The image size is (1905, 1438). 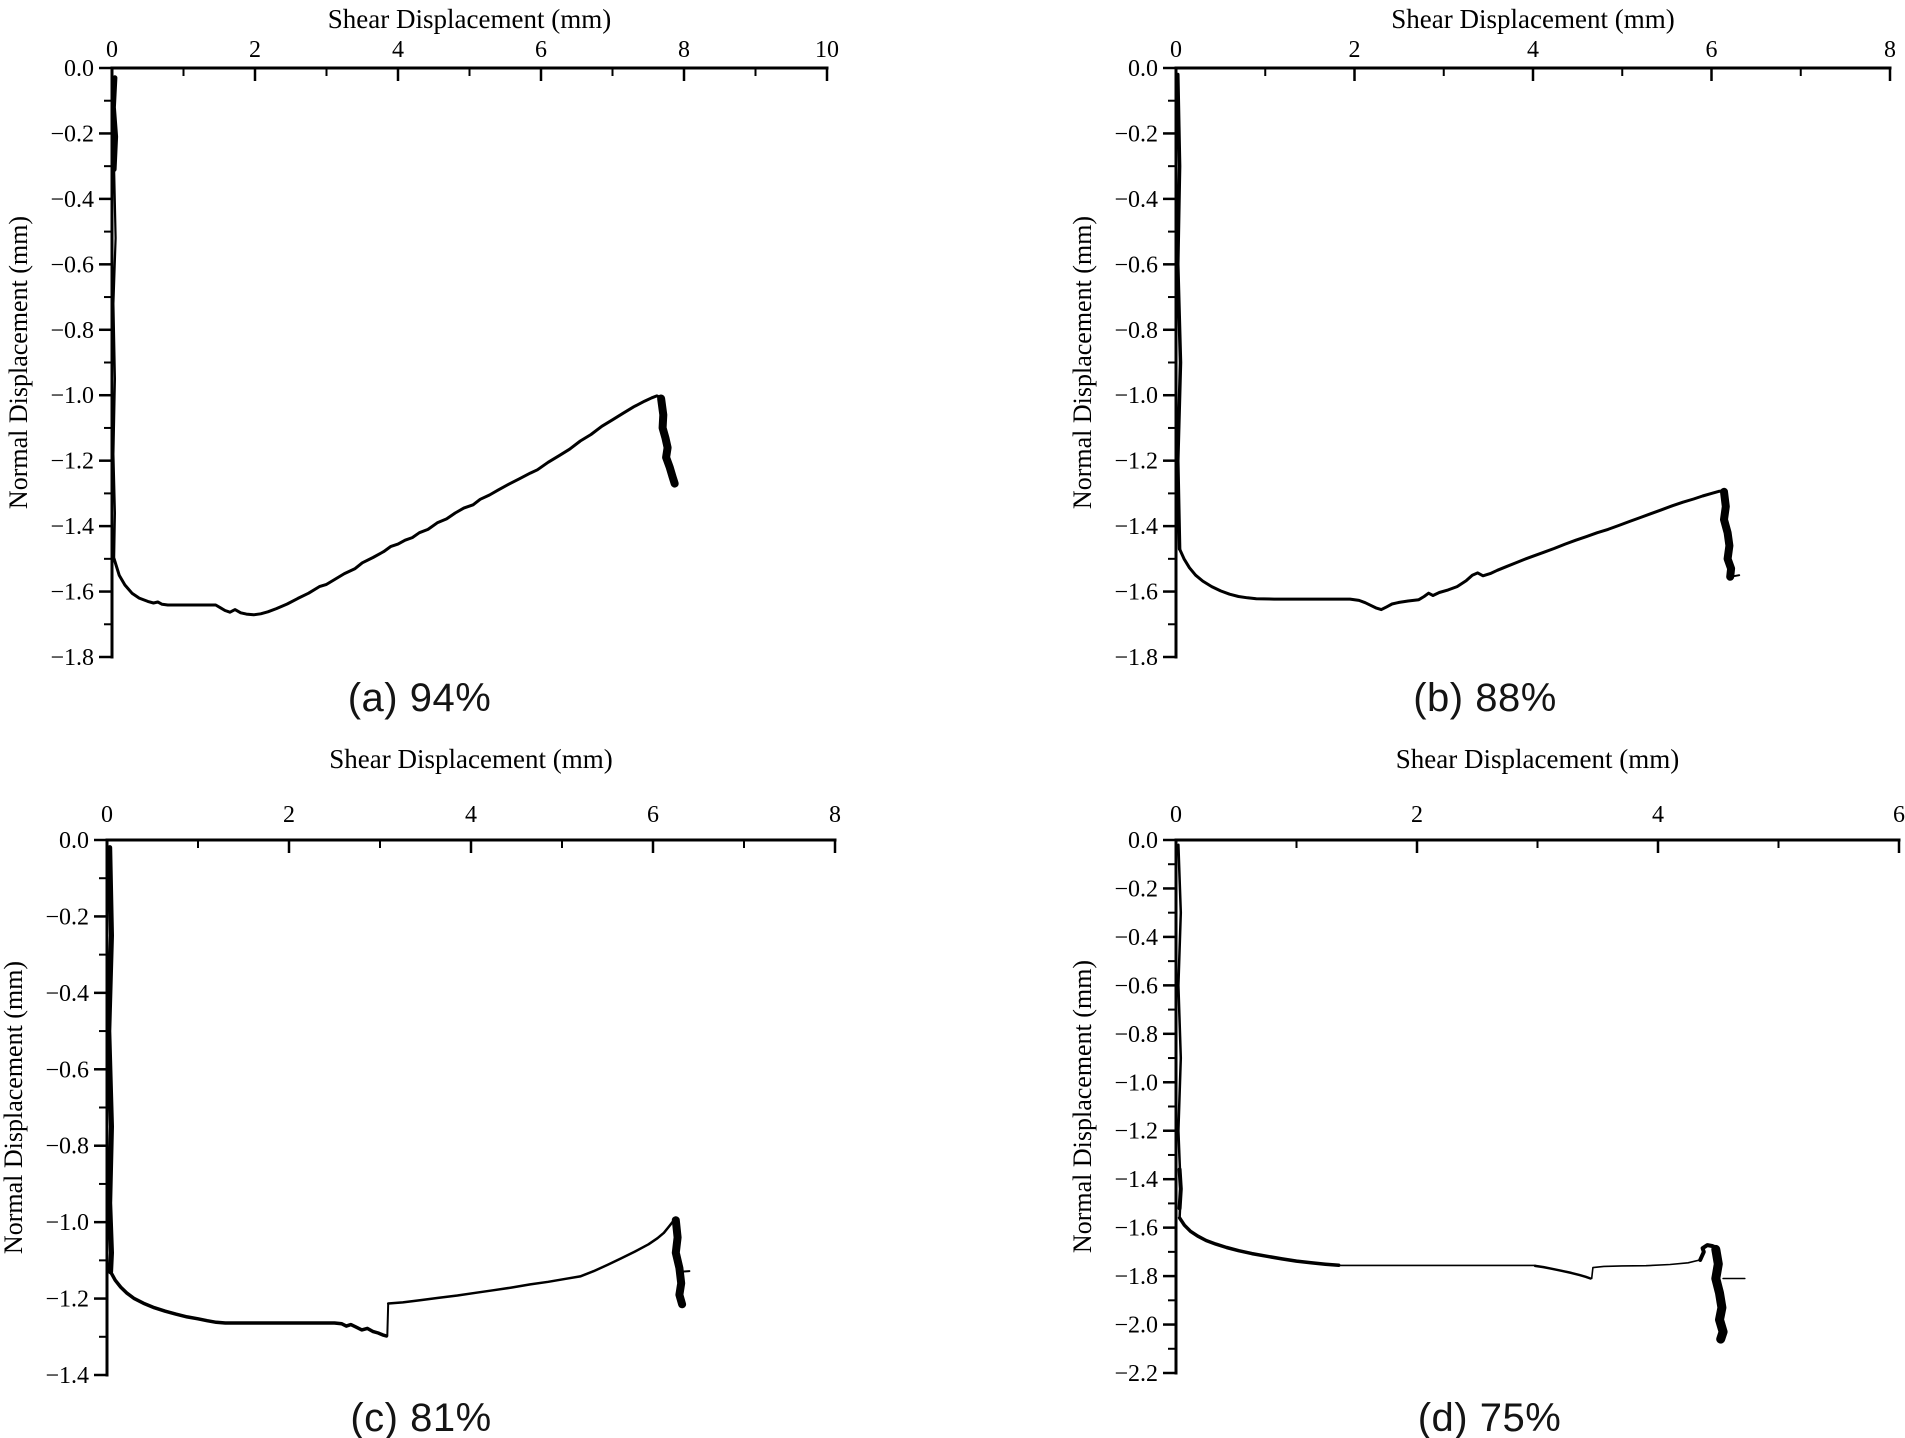 What do you see at coordinates (421, 1417) in the screenshot?
I see `chart-c-caption: (c) 81%` at bounding box center [421, 1417].